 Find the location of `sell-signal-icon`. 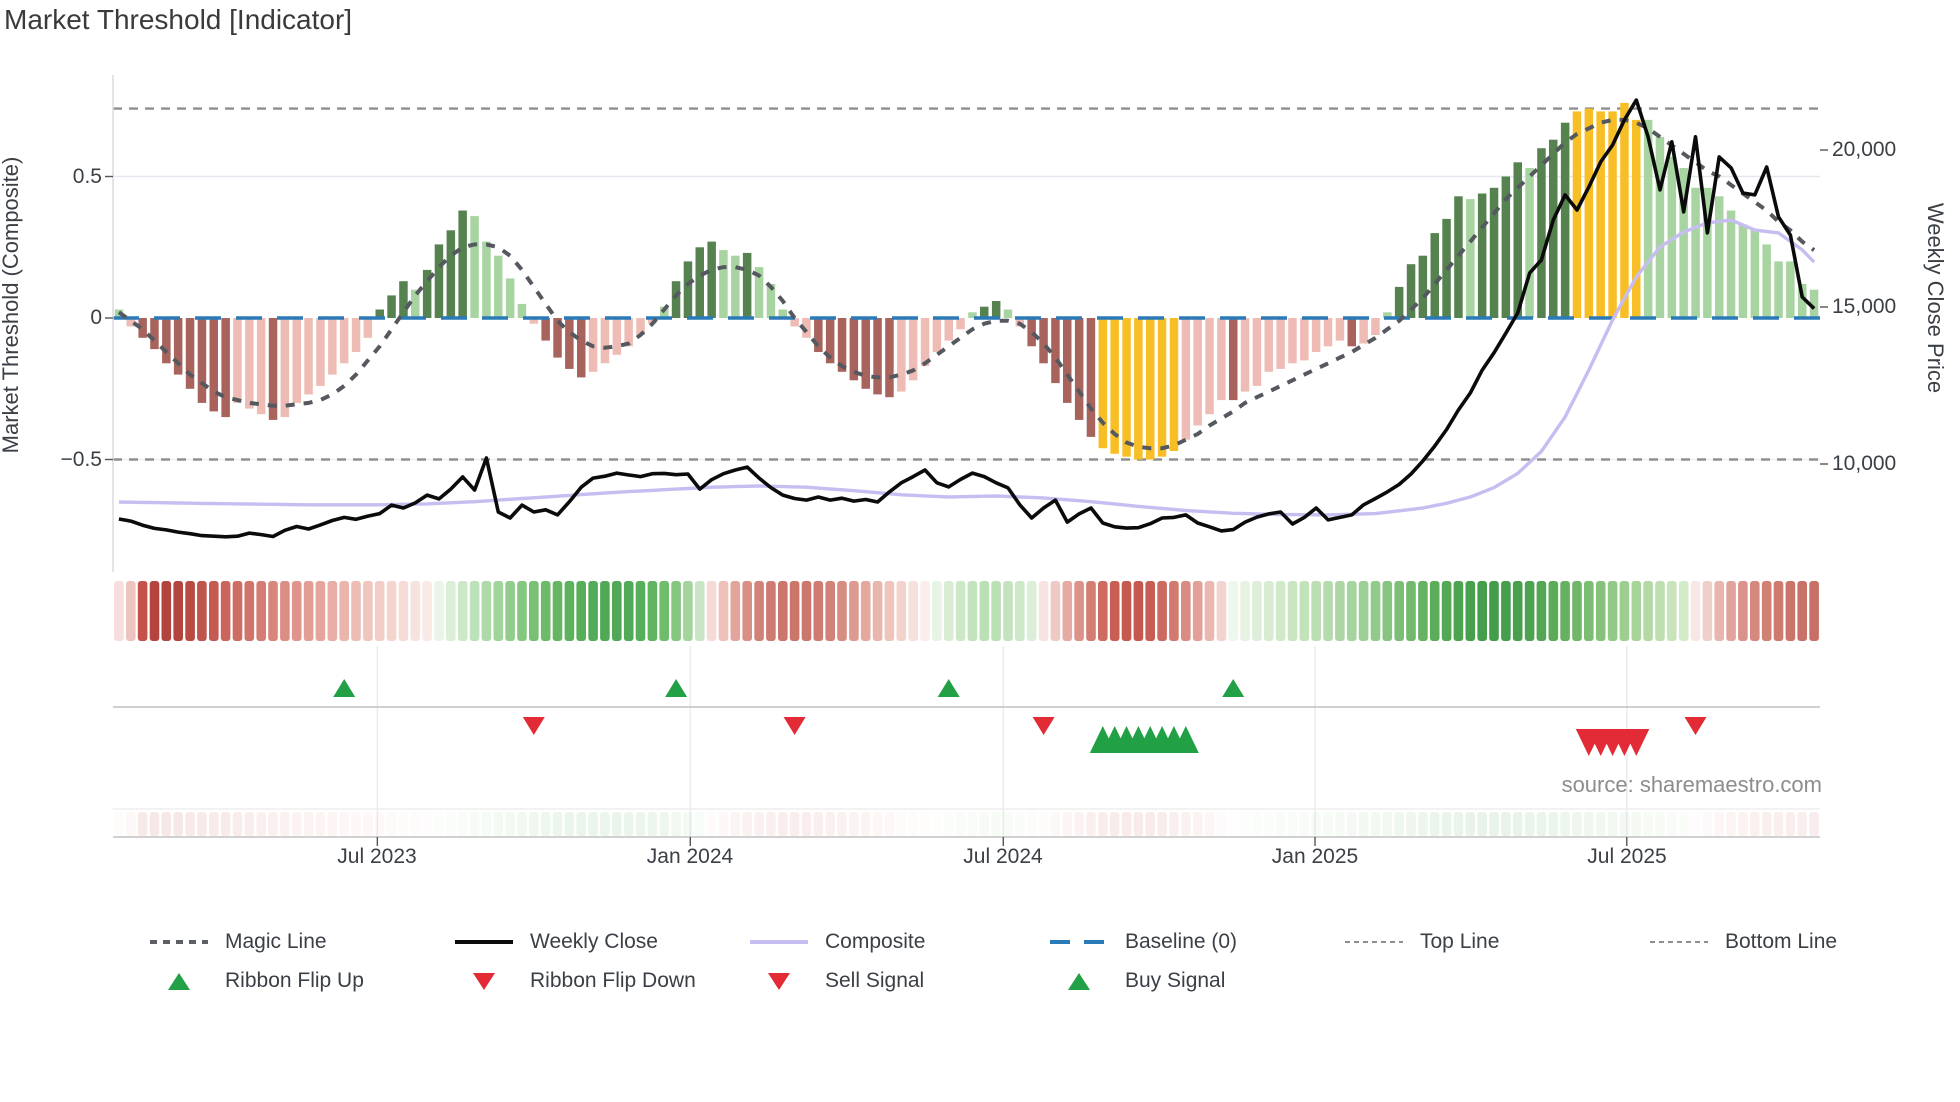

sell-signal-icon is located at coordinates (779, 981).